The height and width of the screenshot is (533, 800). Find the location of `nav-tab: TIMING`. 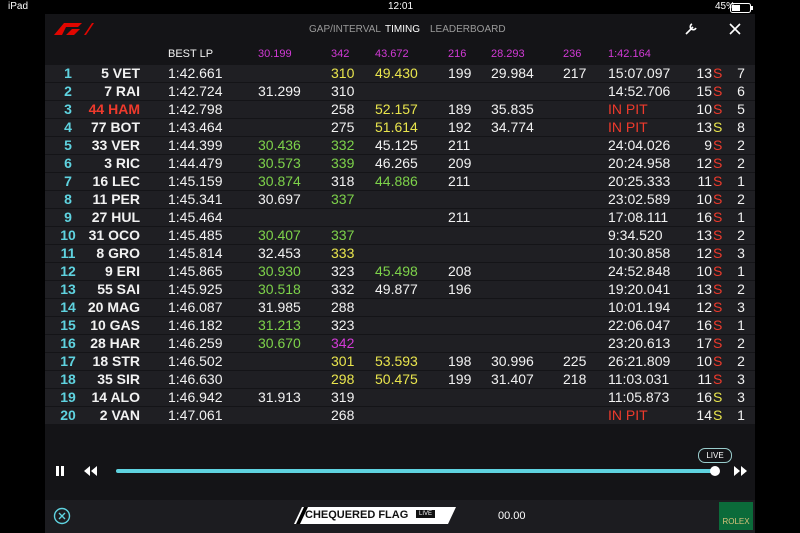

nav-tab: TIMING is located at coordinates (402, 29).